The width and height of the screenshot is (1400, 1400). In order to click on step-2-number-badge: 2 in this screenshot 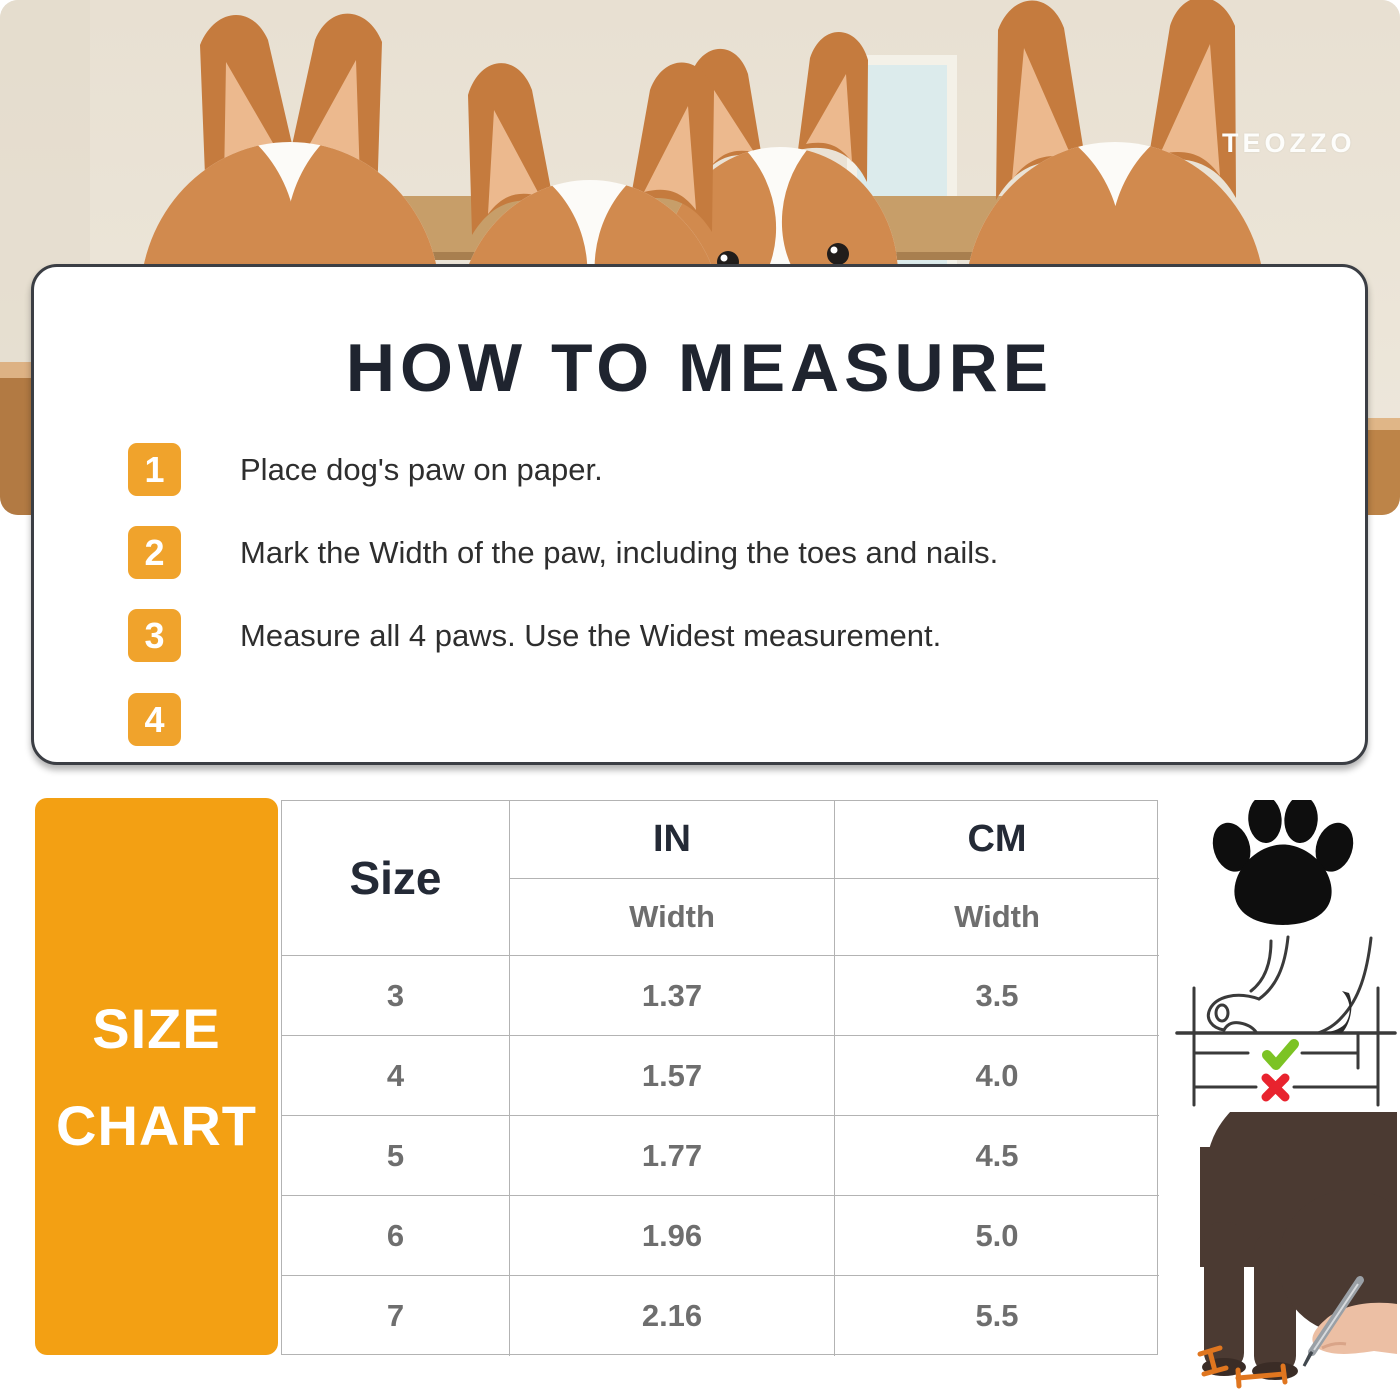, I will do `click(154, 552)`.